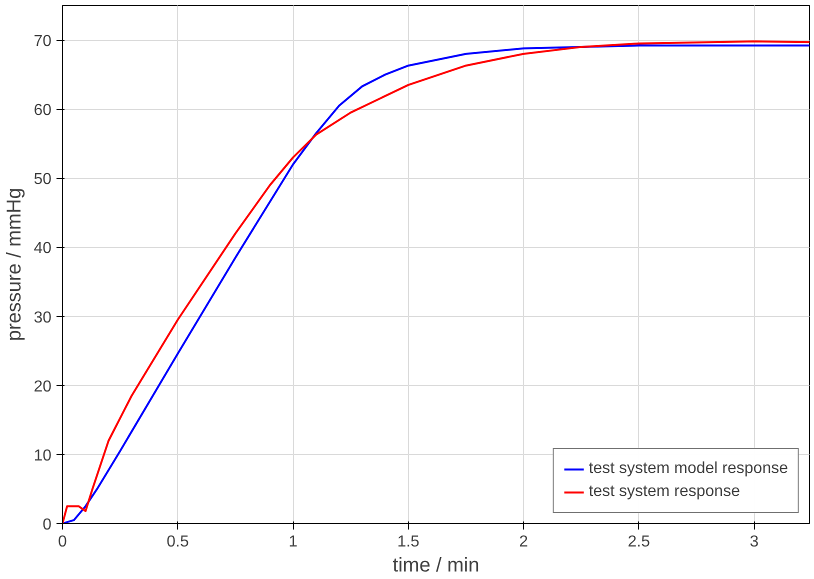 Image resolution: width=814 pixels, height=579 pixels. Describe the element at coordinates (47, 525) in the screenshot. I see `y-tick-label: 0` at that location.